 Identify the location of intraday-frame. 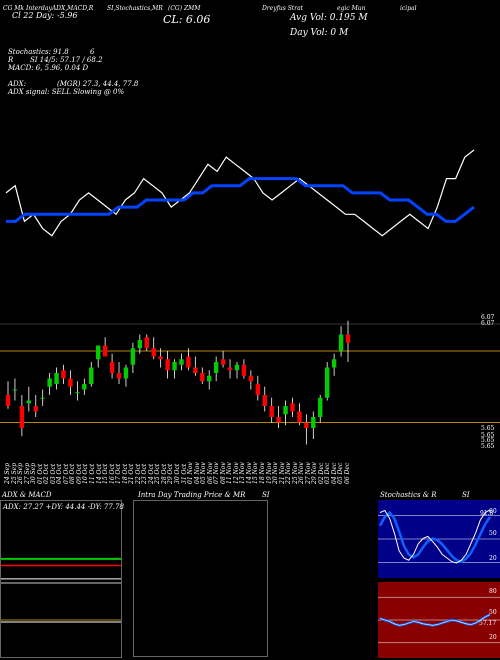
(200, 578).